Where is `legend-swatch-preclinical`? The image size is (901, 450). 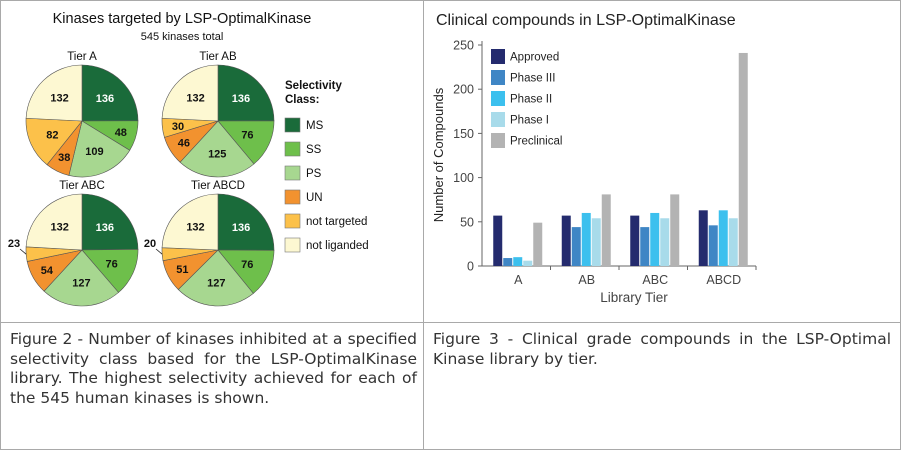 legend-swatch-preclinical is located at coordinates (498, 140).